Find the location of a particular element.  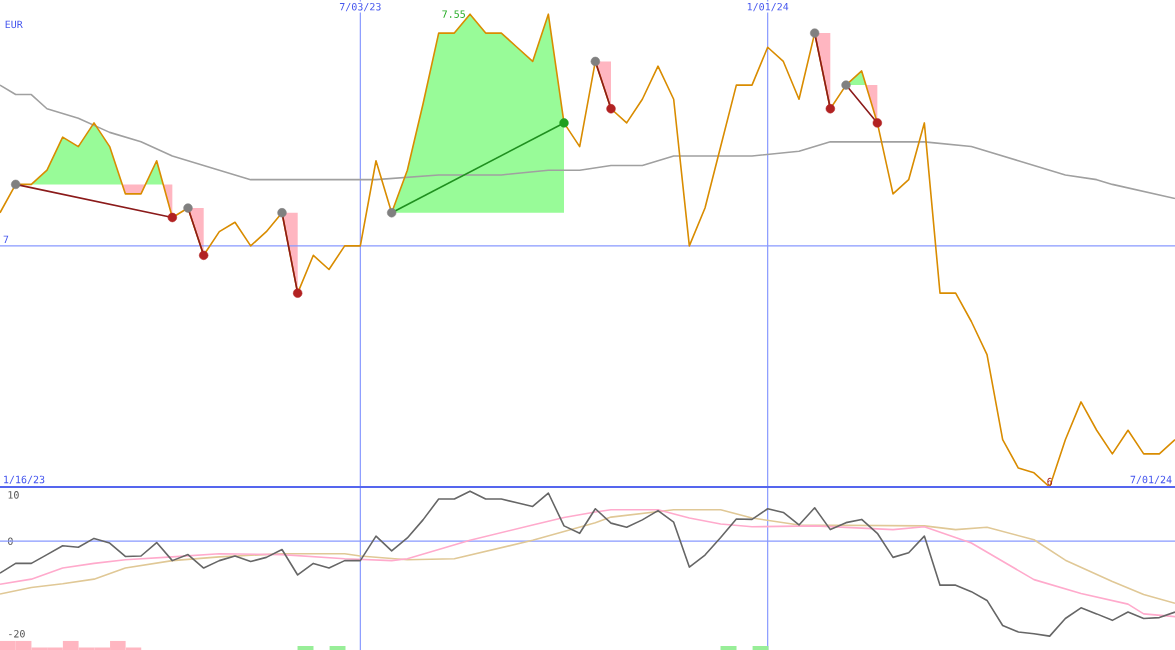

y-tick-label: -20 is located at coordinates (17, 634).